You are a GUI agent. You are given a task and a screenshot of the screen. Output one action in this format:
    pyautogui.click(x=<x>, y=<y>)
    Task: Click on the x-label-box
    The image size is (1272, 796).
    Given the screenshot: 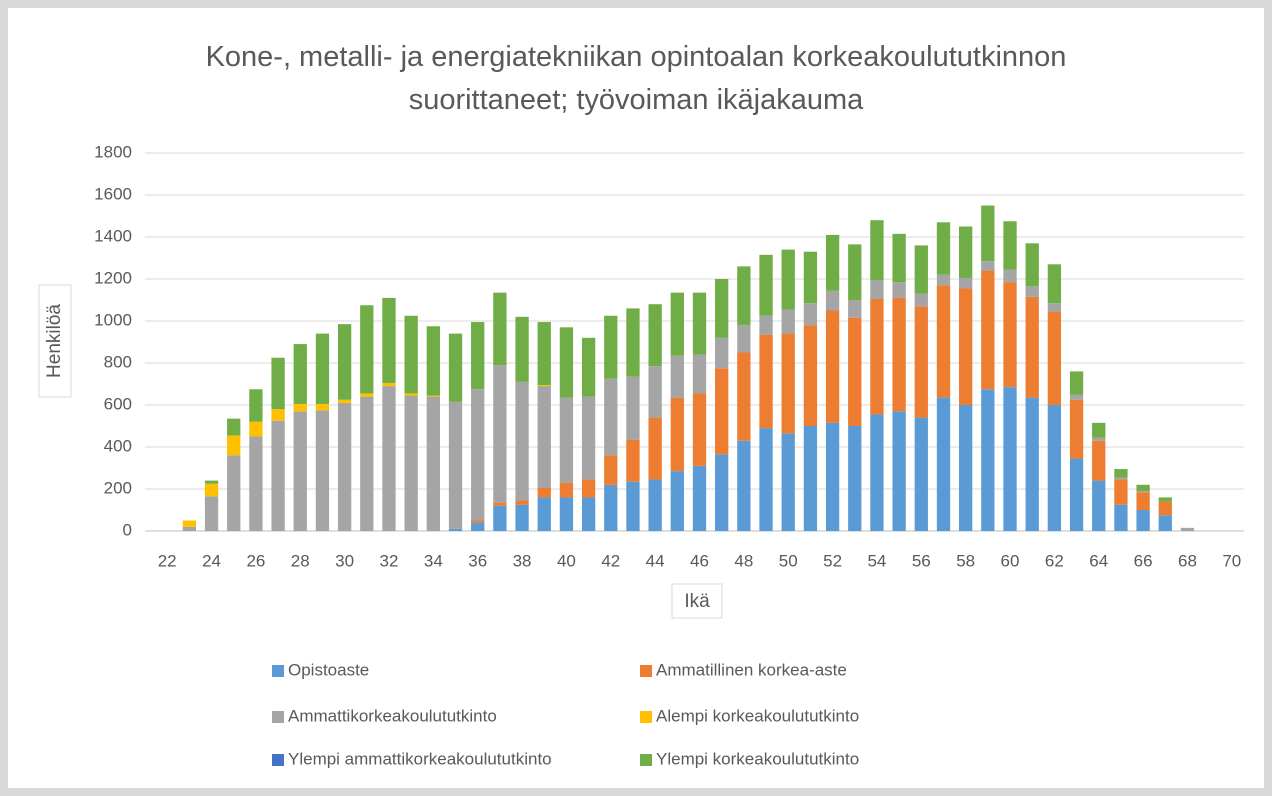 What is the action you would take?
    pyautogui.click(x=697, y=601)
    